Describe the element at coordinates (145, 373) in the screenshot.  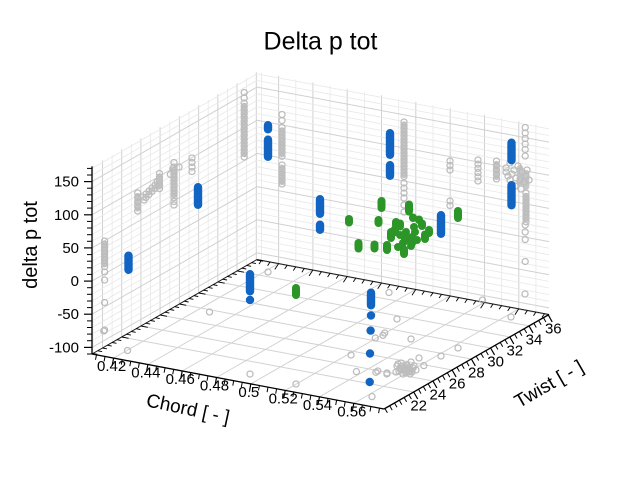
I see `svg-text: 0.44` at that location.